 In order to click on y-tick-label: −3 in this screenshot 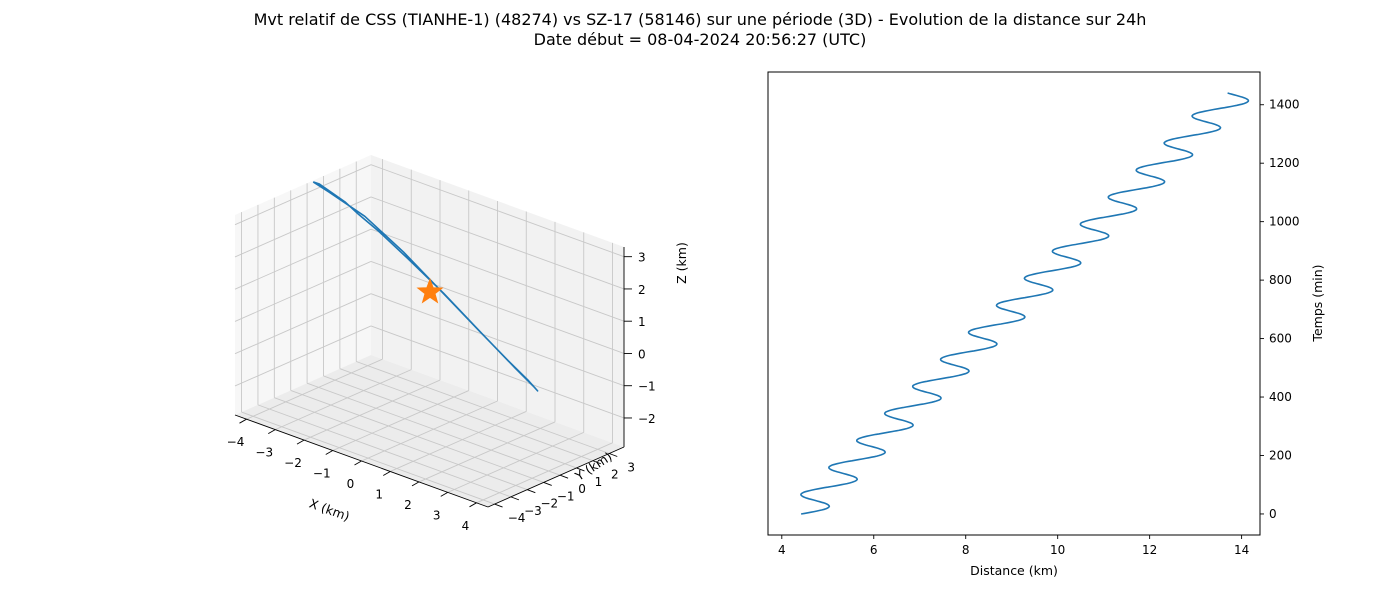, I will do `click(533, 511)`.